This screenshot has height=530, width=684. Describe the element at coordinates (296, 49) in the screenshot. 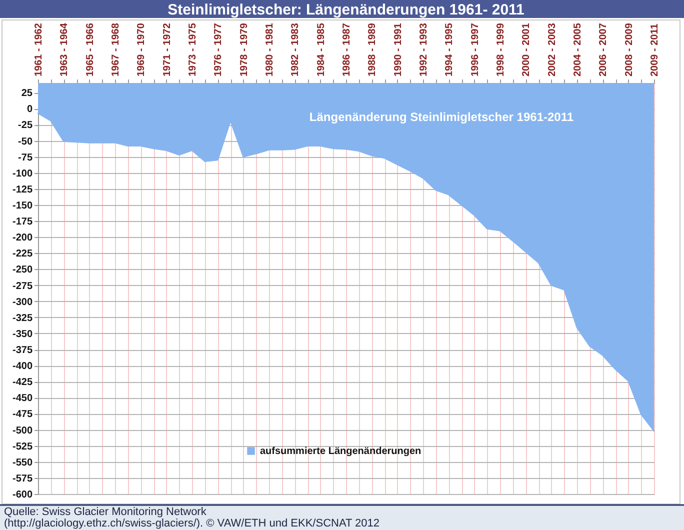

I see `x-tick-label: 1982 - 1983` at that location.